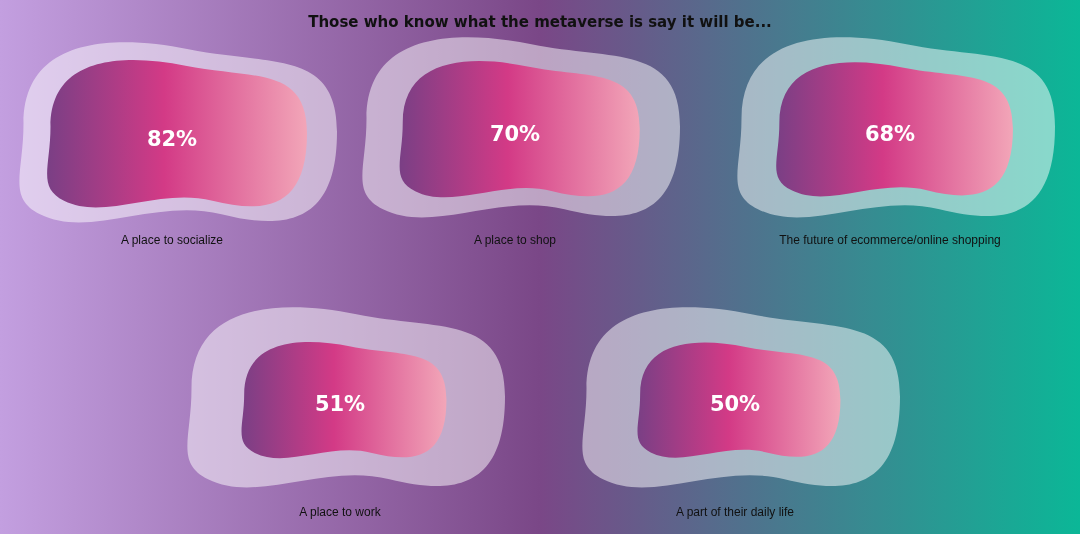 The height and width of the screenshot is (534, 1080). Describe the element at coordinates (735, 404) in the screenshot. I see `data-label: 50%` at that location.